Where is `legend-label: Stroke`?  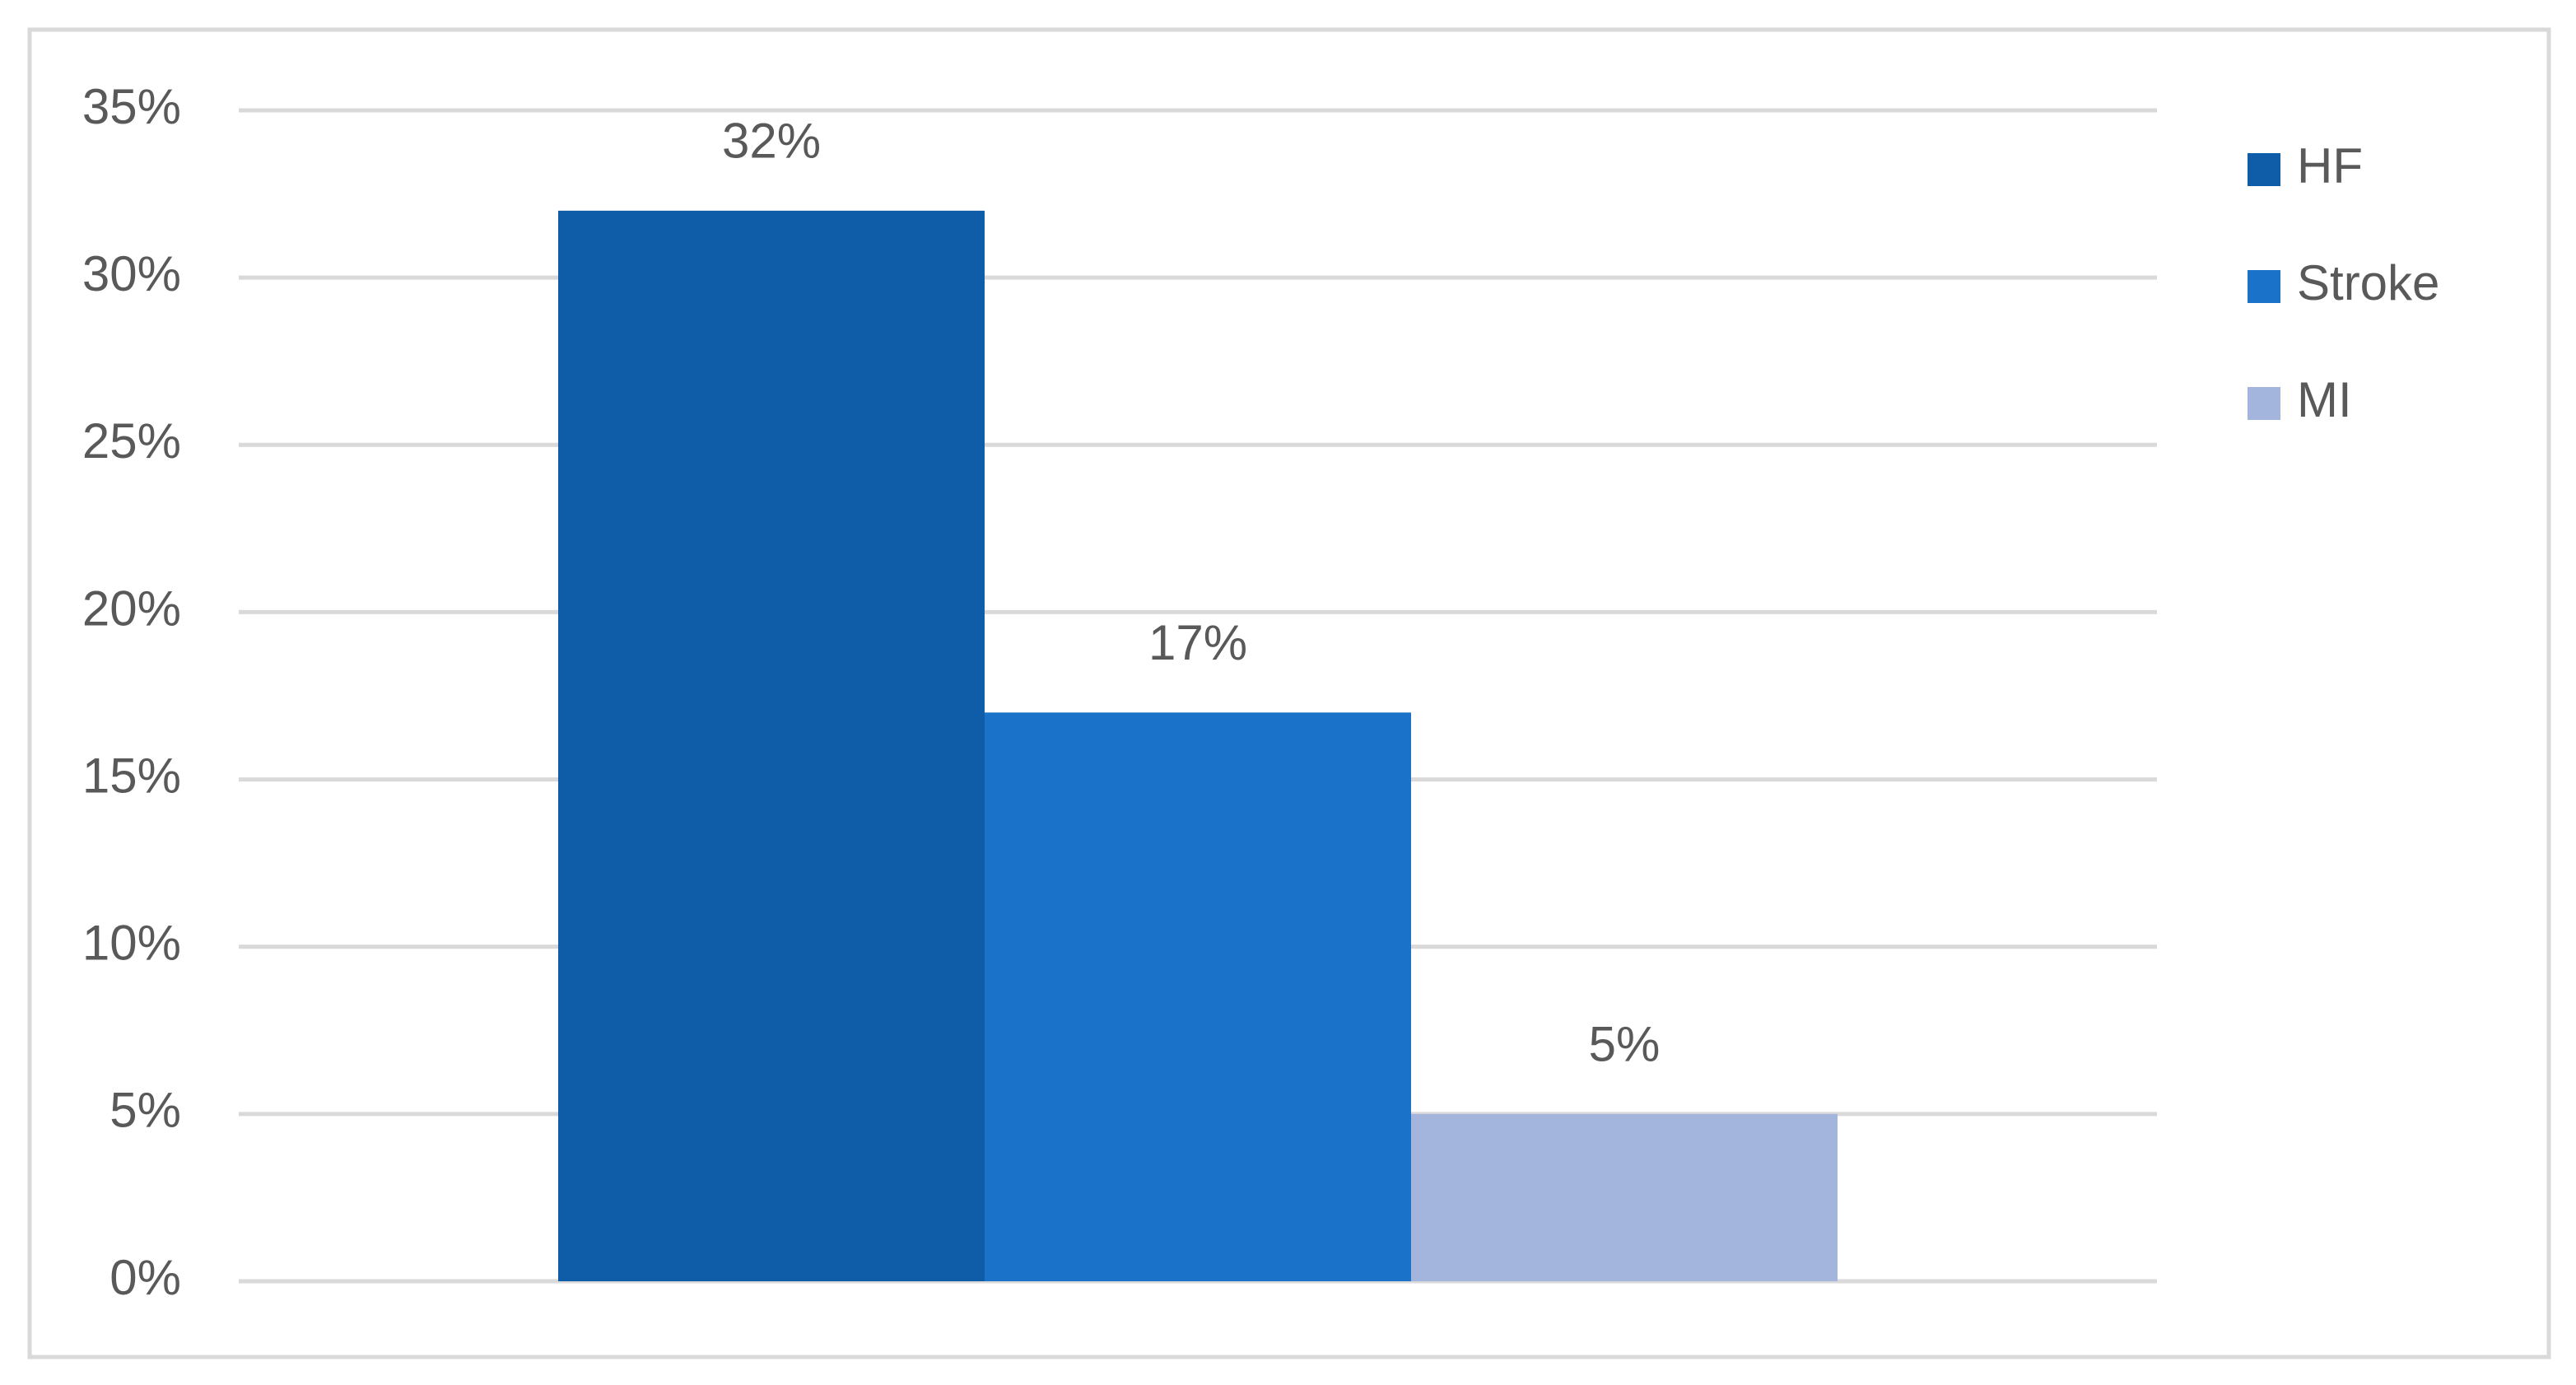
legend-label: Stroke is located at coordinates (2368, 282).